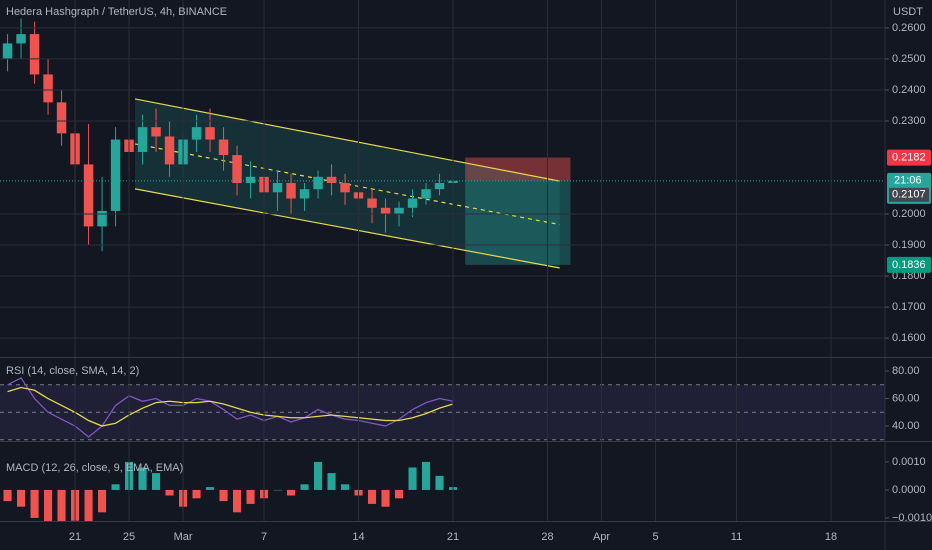  What do you see at coordinates (906, 371) in the screenshot?
I see `y-tick-label: 80.00` at bounding box center [906, 371].